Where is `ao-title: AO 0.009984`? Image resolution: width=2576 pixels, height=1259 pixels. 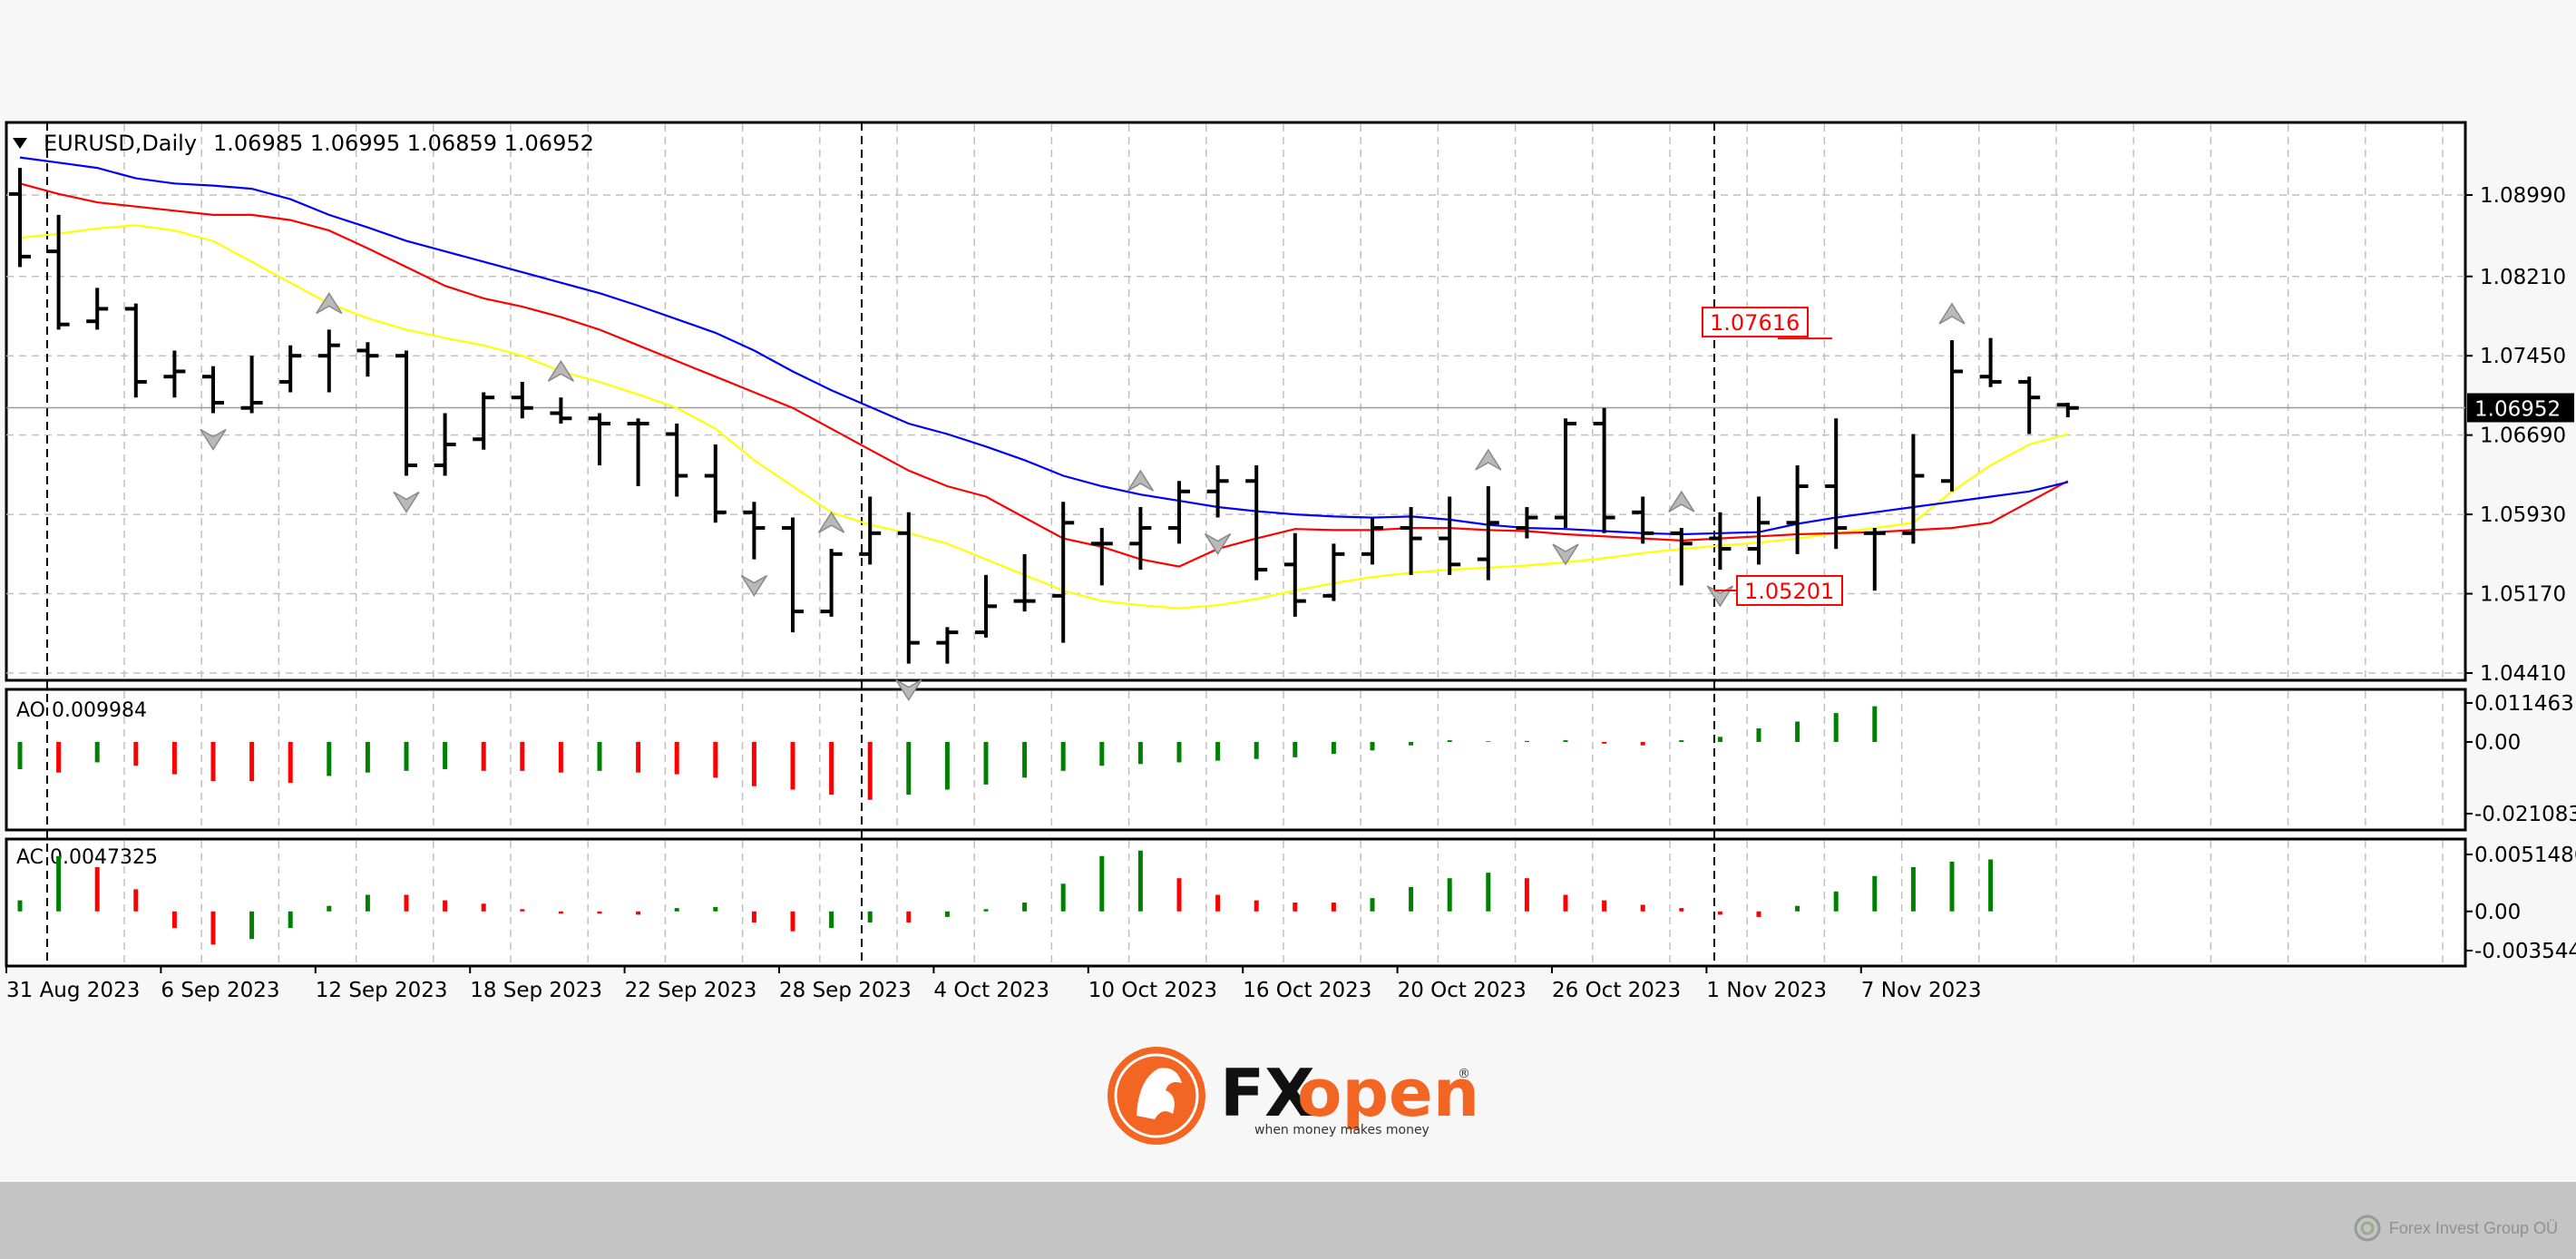 ao-title: AO 0.009984 is located at coordinates (81, 710).